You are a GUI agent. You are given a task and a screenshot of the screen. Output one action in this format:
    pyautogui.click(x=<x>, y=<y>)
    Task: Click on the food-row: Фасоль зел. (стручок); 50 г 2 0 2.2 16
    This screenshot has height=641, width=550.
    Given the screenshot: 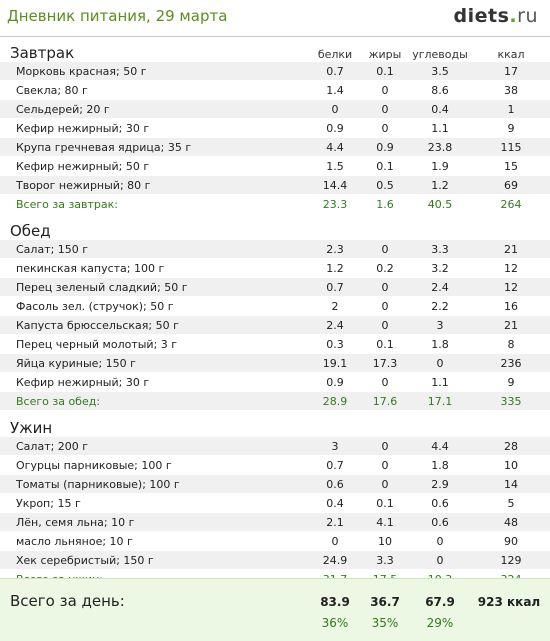 What is the action you would take?
    pyautogui.click(x=275, y=306)
    